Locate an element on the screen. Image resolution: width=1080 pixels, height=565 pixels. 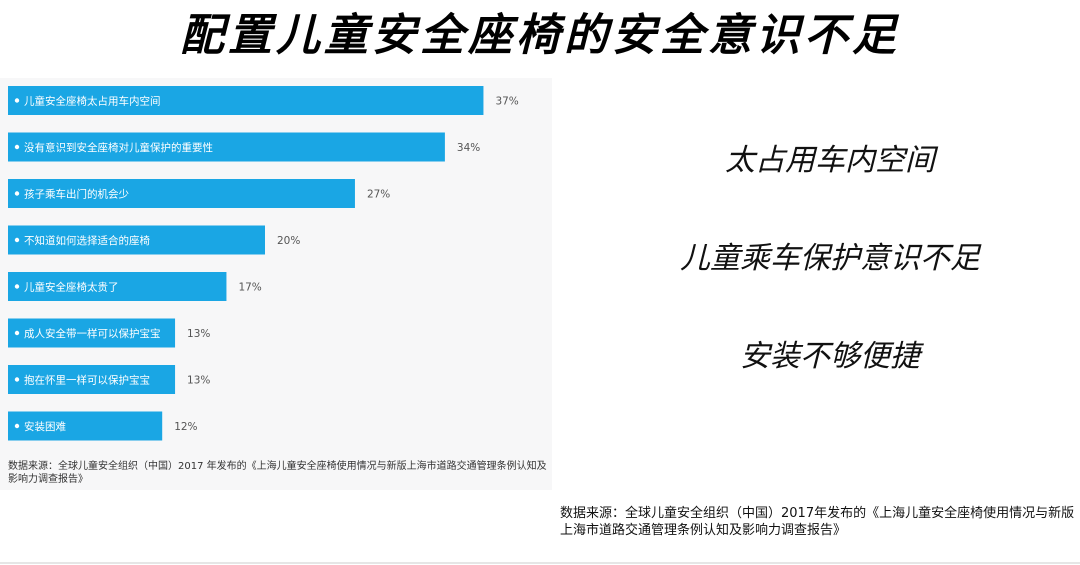
category-label-0: 儿童安全座椅太占用车内空间 is located at coordinates (92, 101).